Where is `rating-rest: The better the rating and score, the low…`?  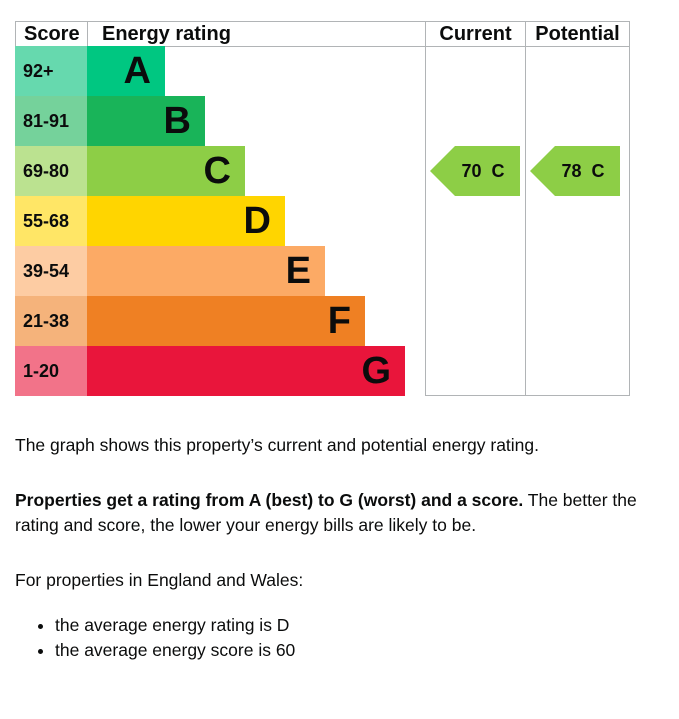
rating-rest: The better the rating and score, the low… is located at coordinates (326, 512).